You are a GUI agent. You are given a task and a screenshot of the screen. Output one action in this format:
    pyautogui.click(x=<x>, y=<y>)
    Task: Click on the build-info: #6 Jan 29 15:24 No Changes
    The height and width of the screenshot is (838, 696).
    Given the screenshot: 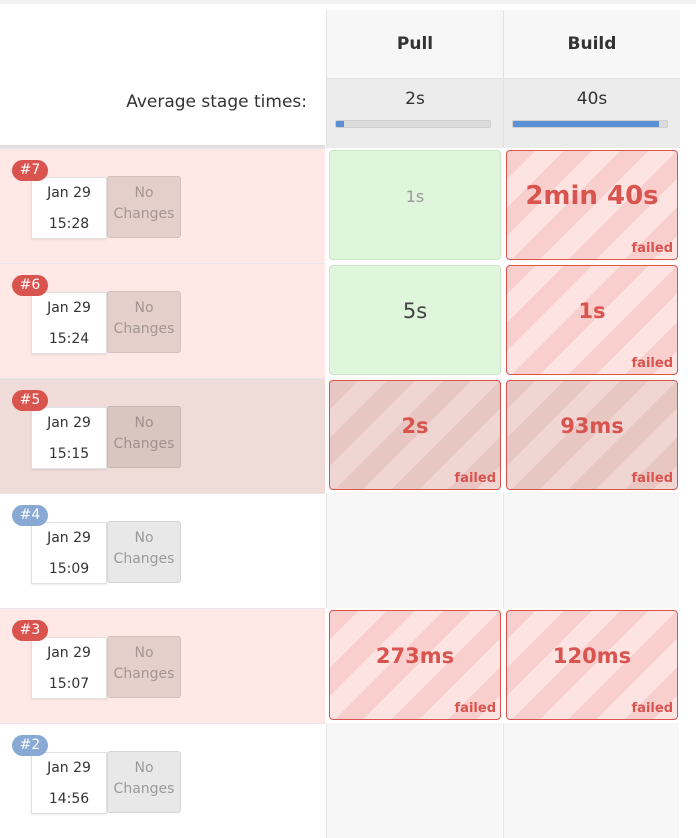 What is the action you would take?
    pyautogui.click(x=162, y=320)
    